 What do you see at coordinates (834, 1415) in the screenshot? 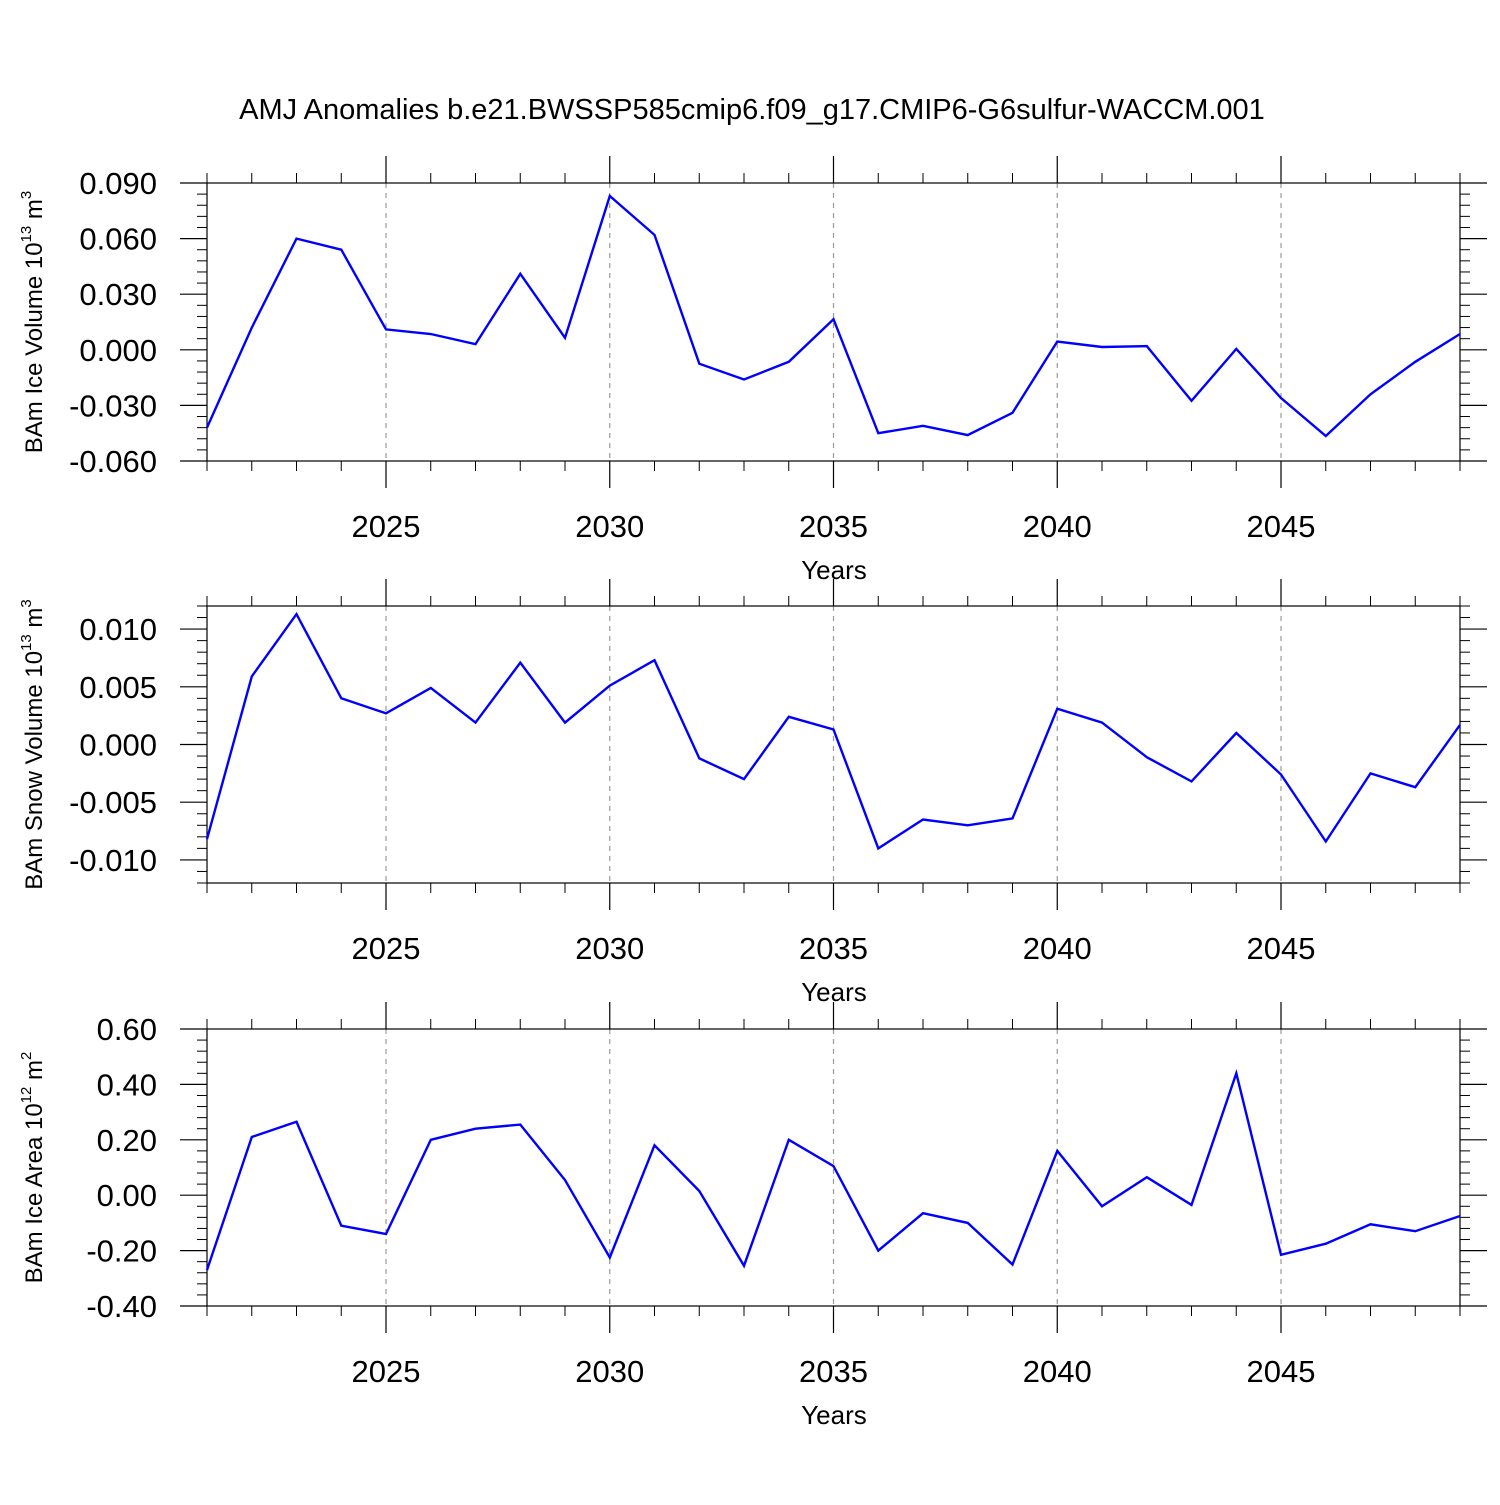
I see `x-axis-label: Years` at bounding box center [834, 1415].